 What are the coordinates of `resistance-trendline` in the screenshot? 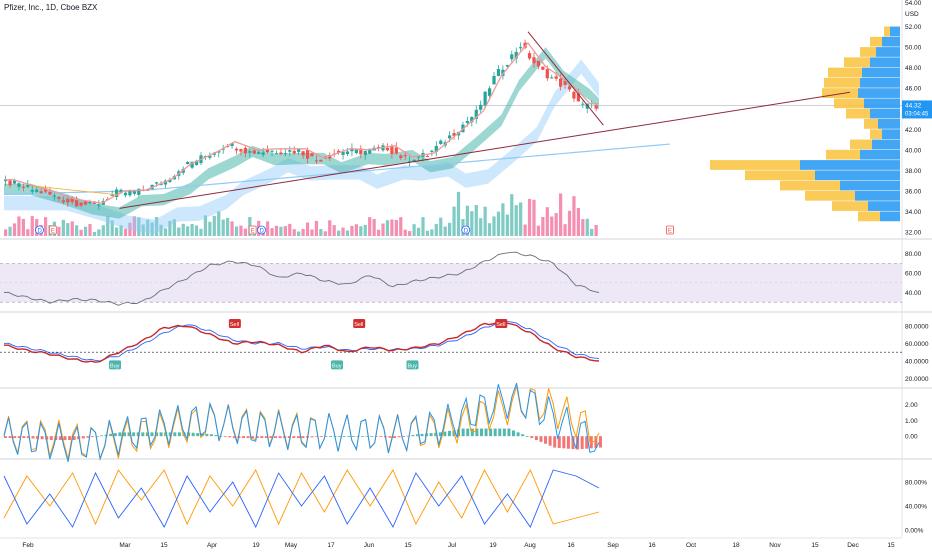 It's located at (565, 78).